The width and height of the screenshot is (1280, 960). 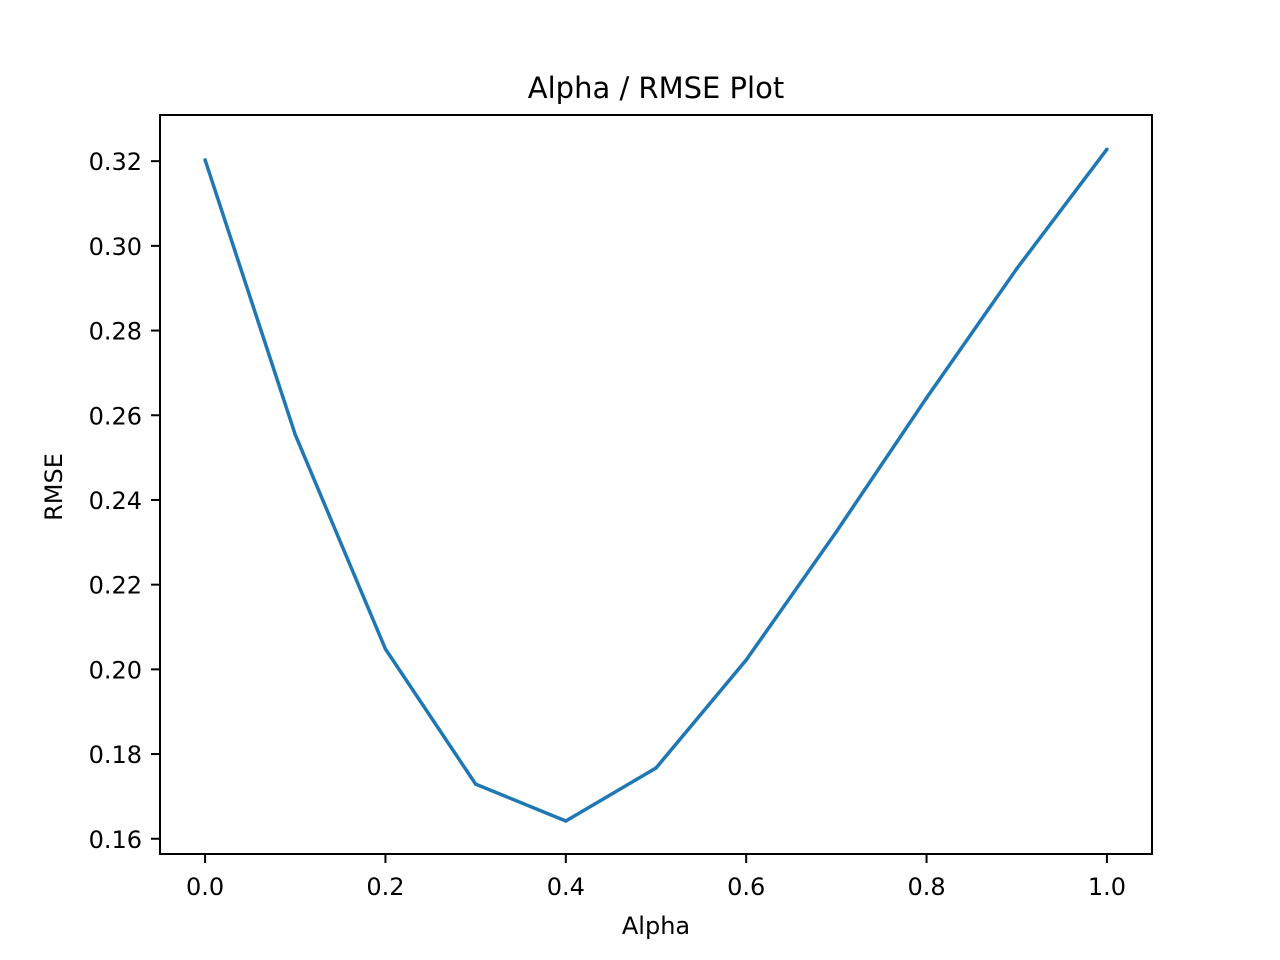 I want to click on y-tick-label: 0.30, so click(x=115, y=247).